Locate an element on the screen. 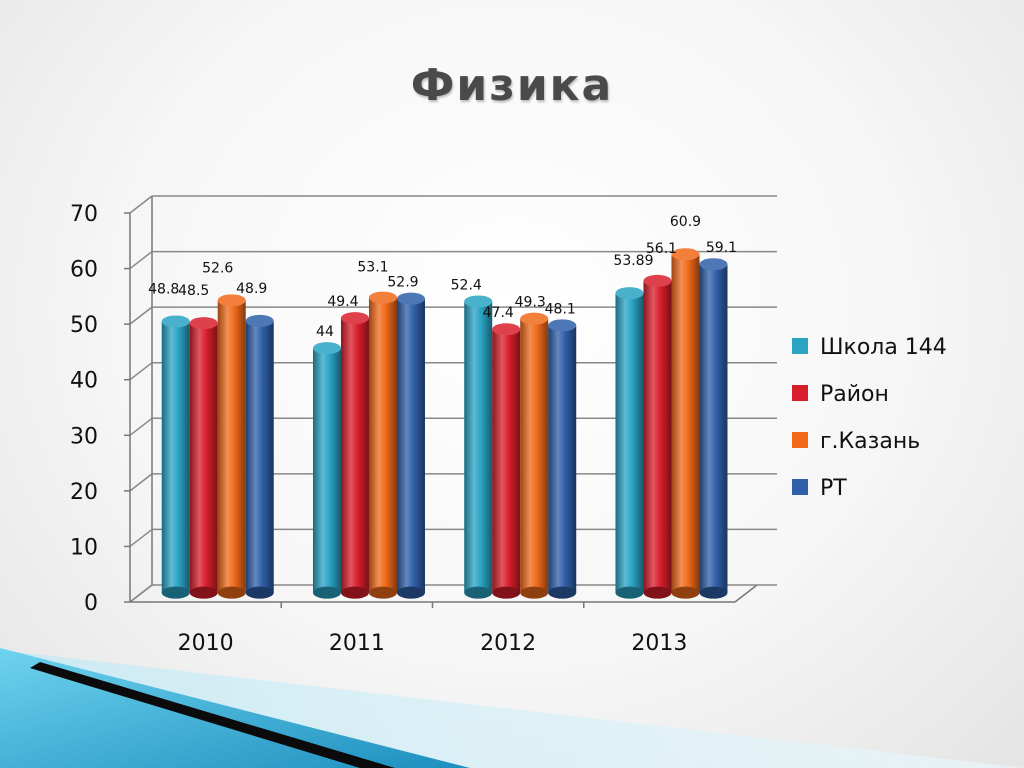 The image size is (1024, 768). data-label: 48.8 is located at coordinates (163, 289).